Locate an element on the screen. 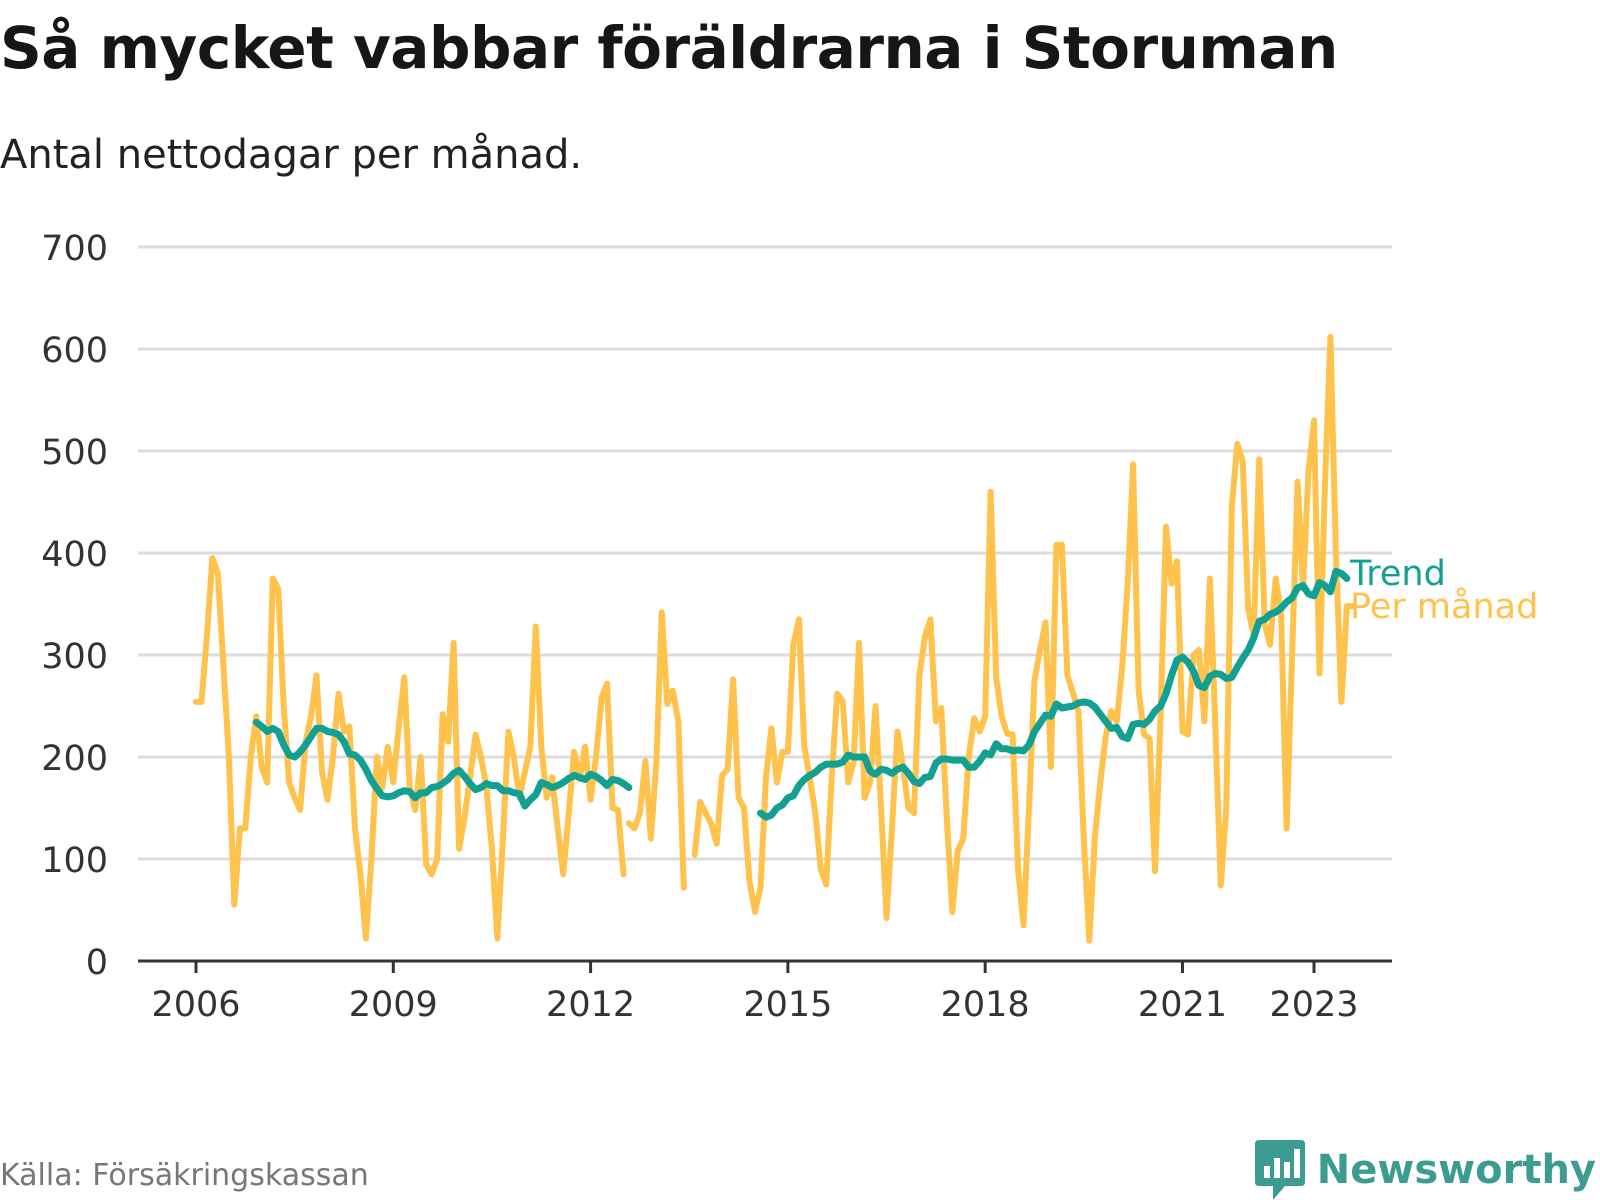 The height and width of the screenshot is (1200, 1600). series-label-trend: Trend is located at coordinates (1397, 574).